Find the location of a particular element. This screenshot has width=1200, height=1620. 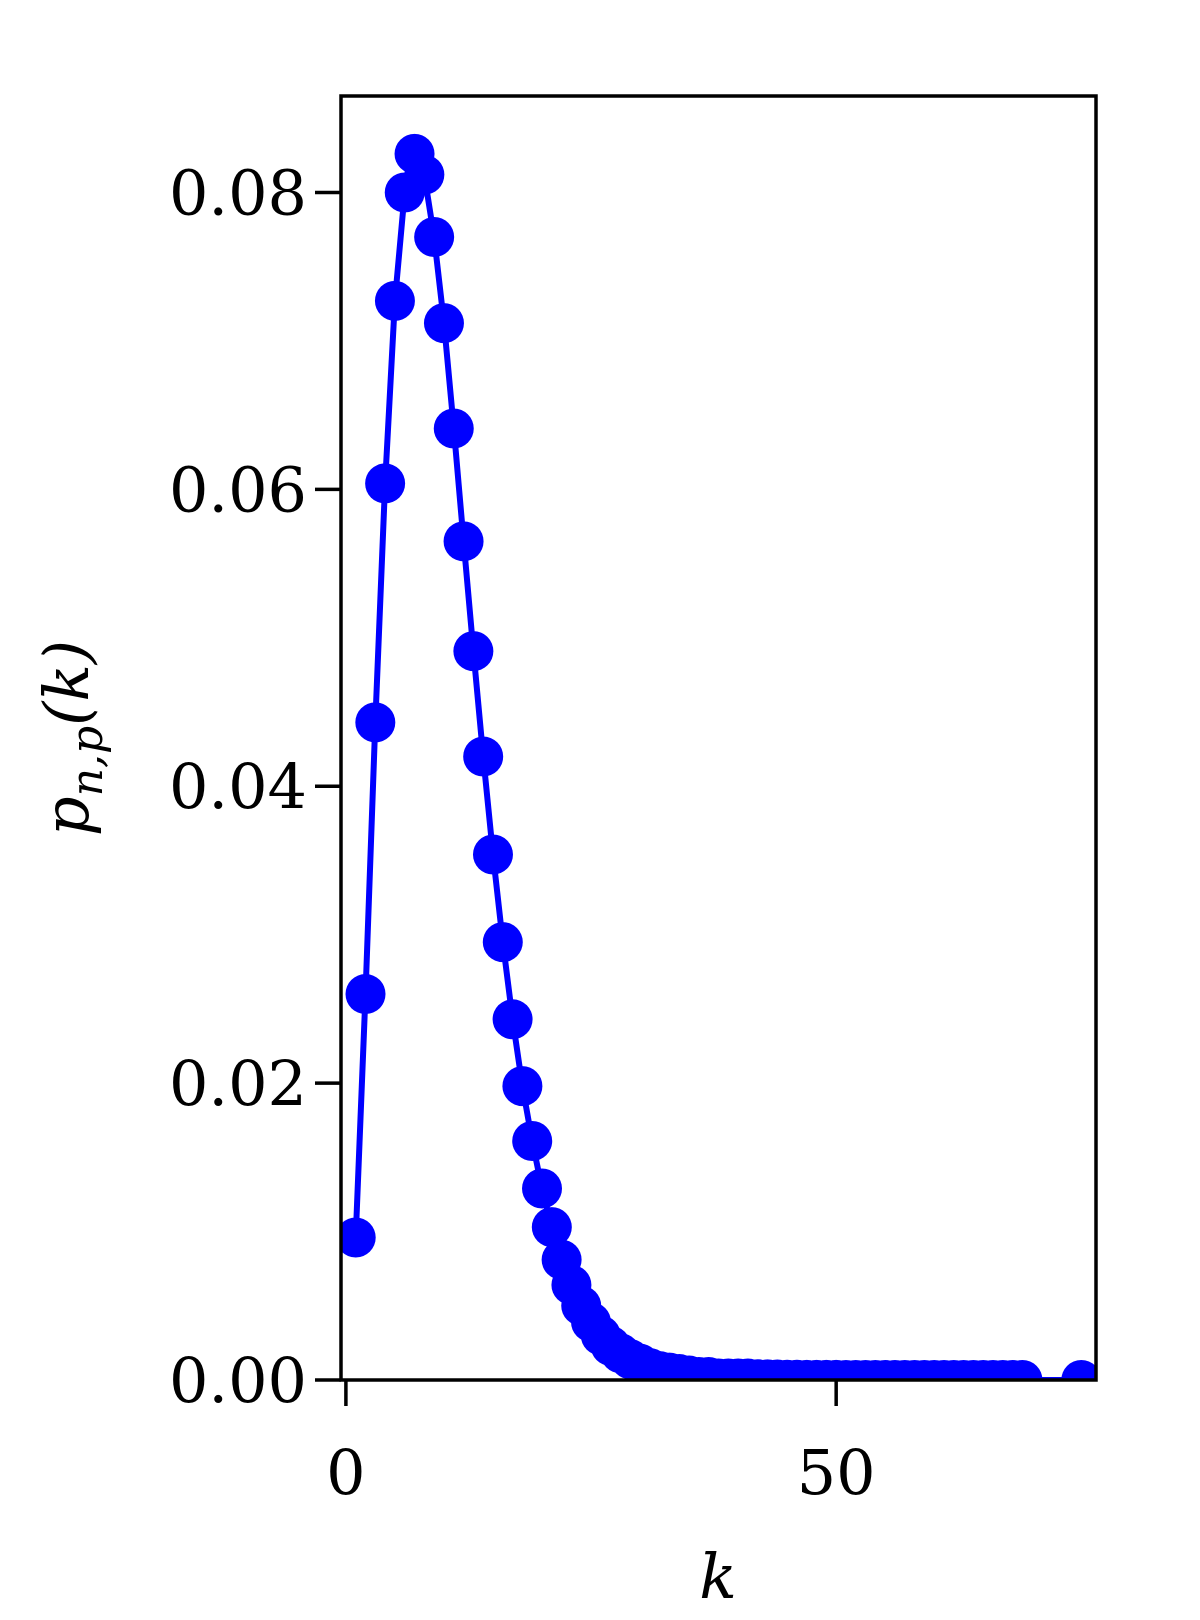

x-axis: 0 50 is located at coordinates (601, 1444).